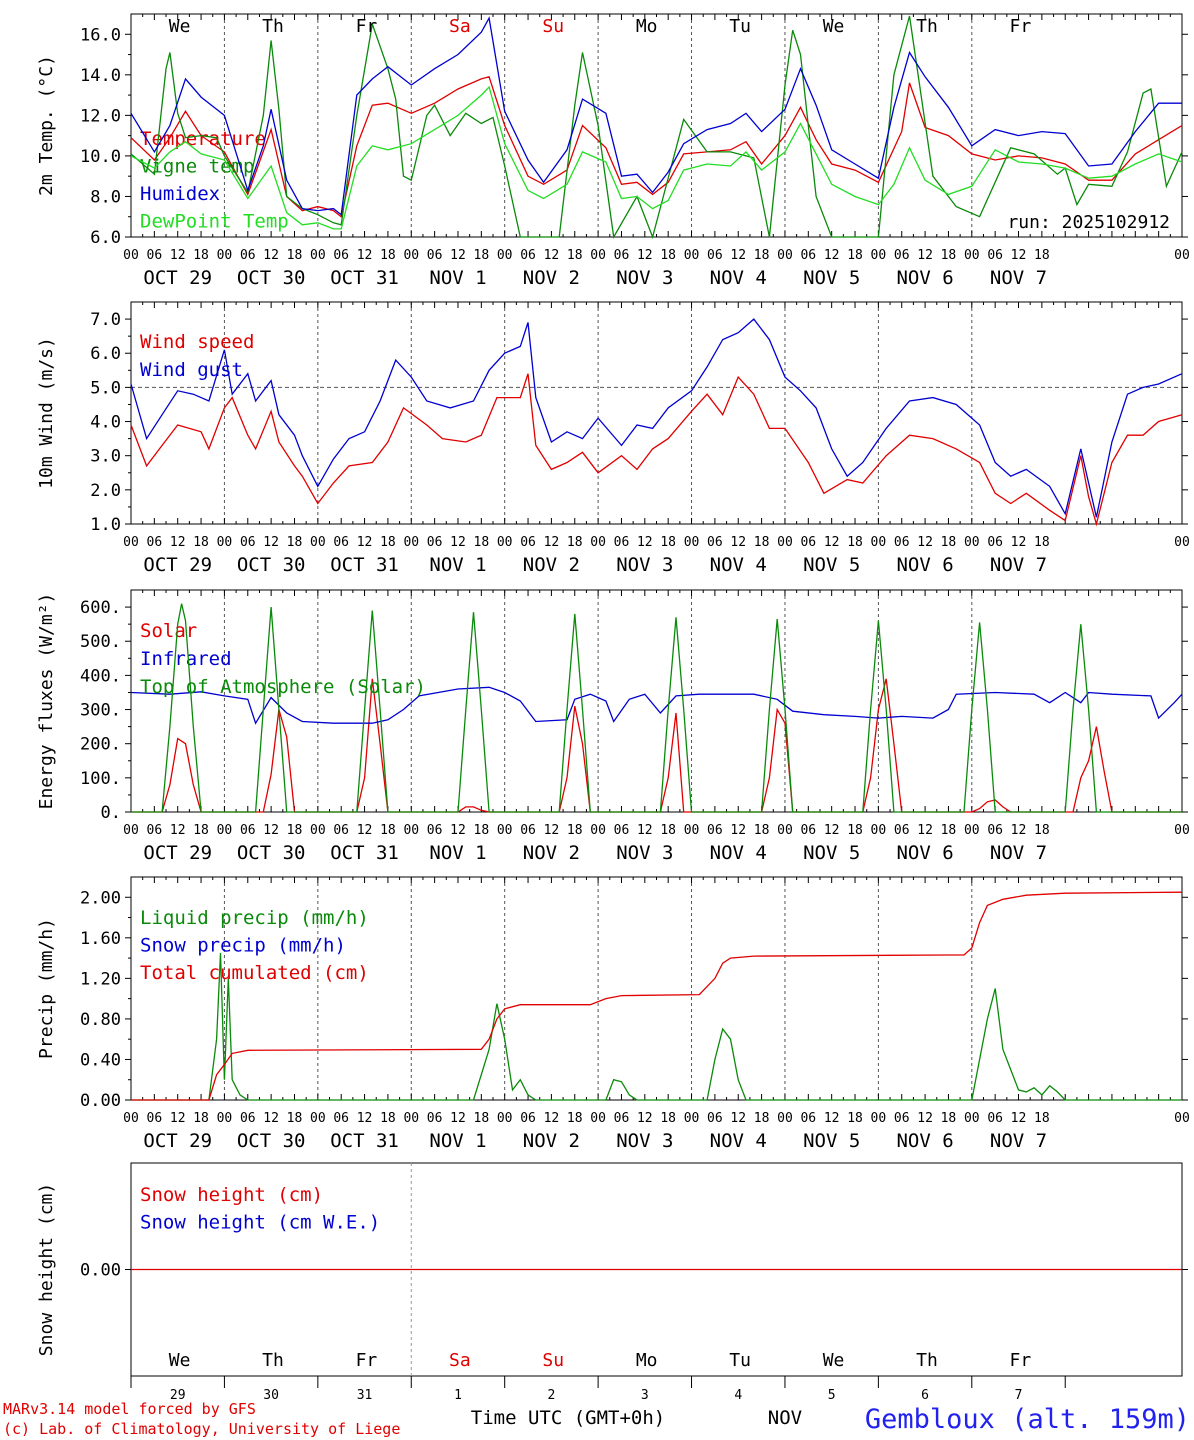  I want to click on day-number-label: 31, so click(365, 1395).